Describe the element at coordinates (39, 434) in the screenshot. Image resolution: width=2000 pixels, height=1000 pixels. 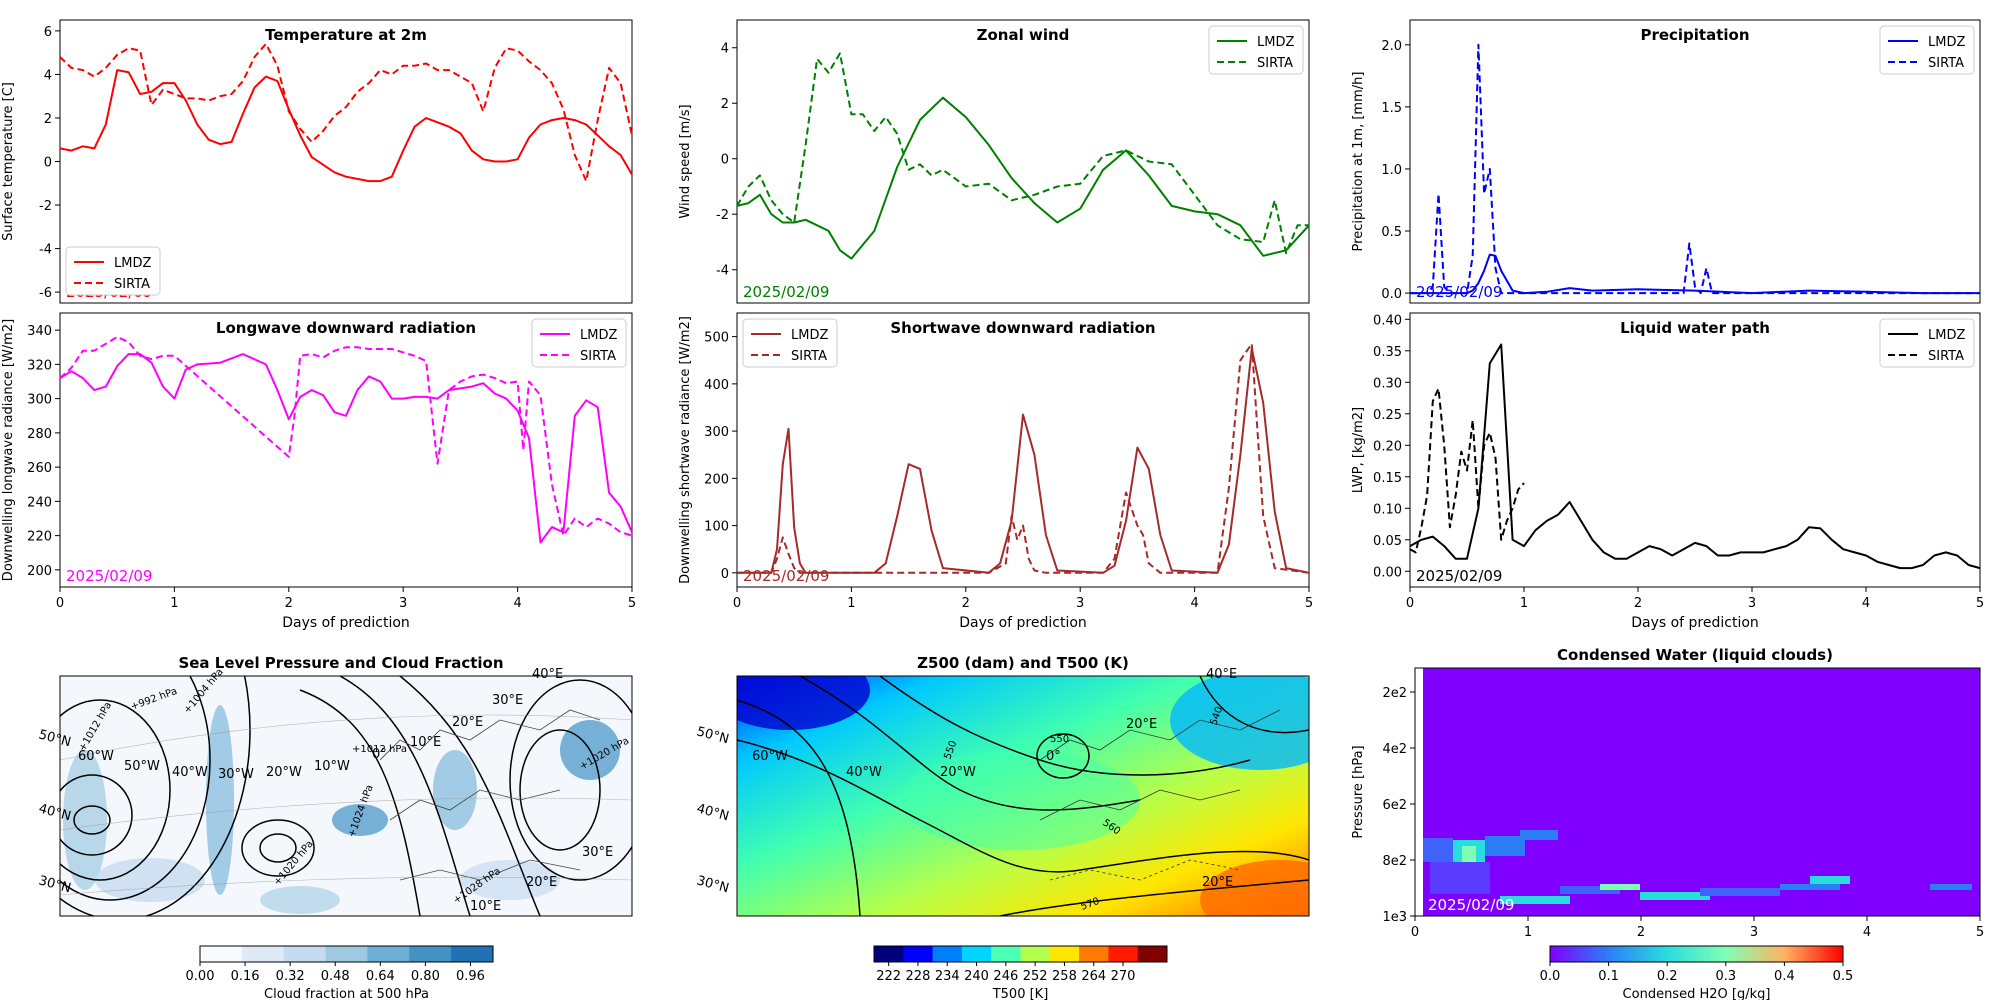
I see `y-tick-label: 280` at that location.